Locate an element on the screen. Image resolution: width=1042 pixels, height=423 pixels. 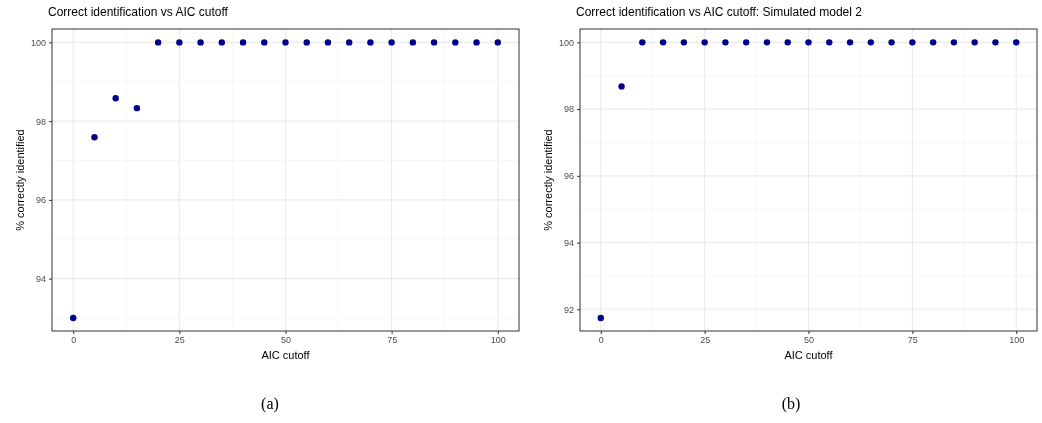
chart-title: Correct identification vs AIC cutoff: Simulated model 2 is located at coordinates (719, 12).